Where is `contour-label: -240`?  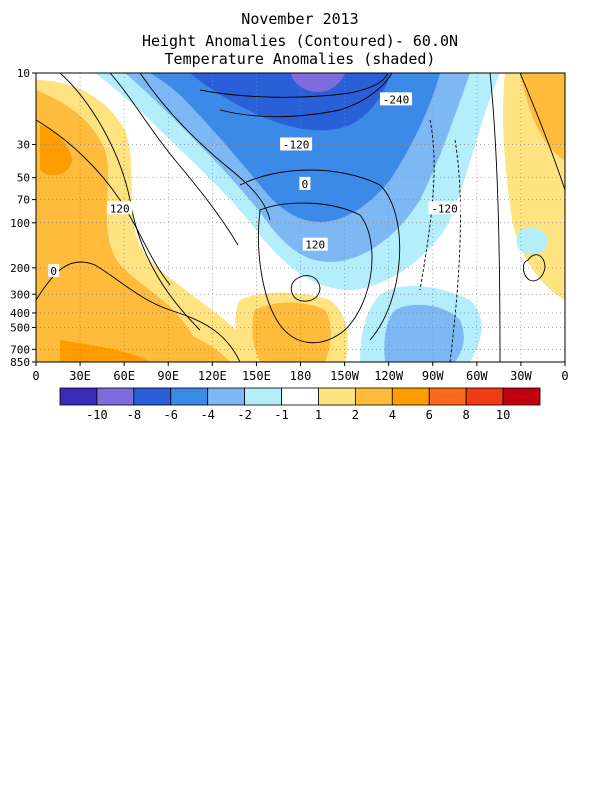
contour-label: -240 is located at coordinates (396, 99).